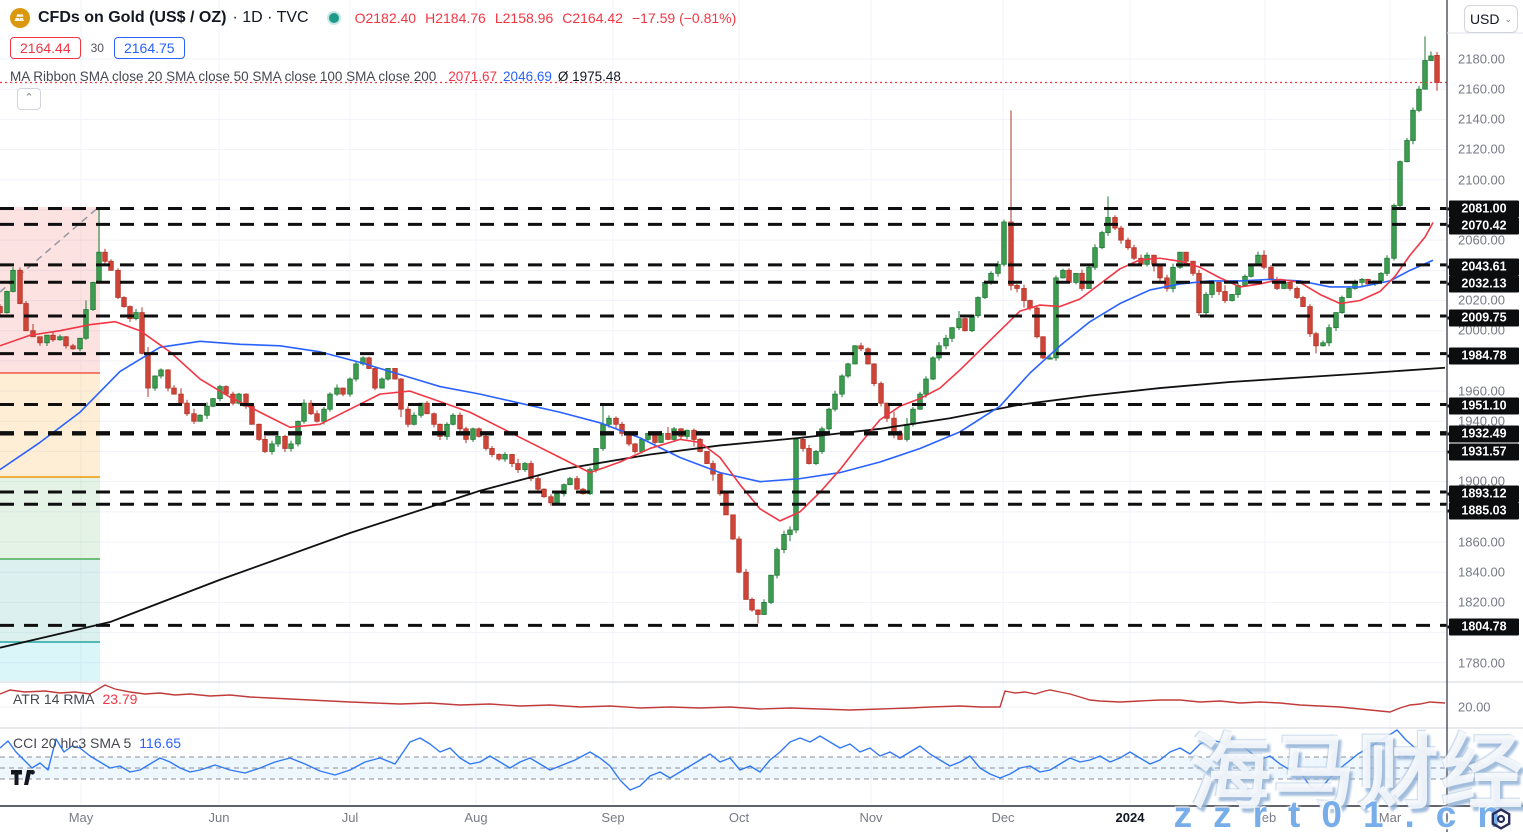 The image size is (1523, 832). Describe the element at coordinates (1484, 209) in the screenshot. I see `price-level-badge: 2081.00` at that location.